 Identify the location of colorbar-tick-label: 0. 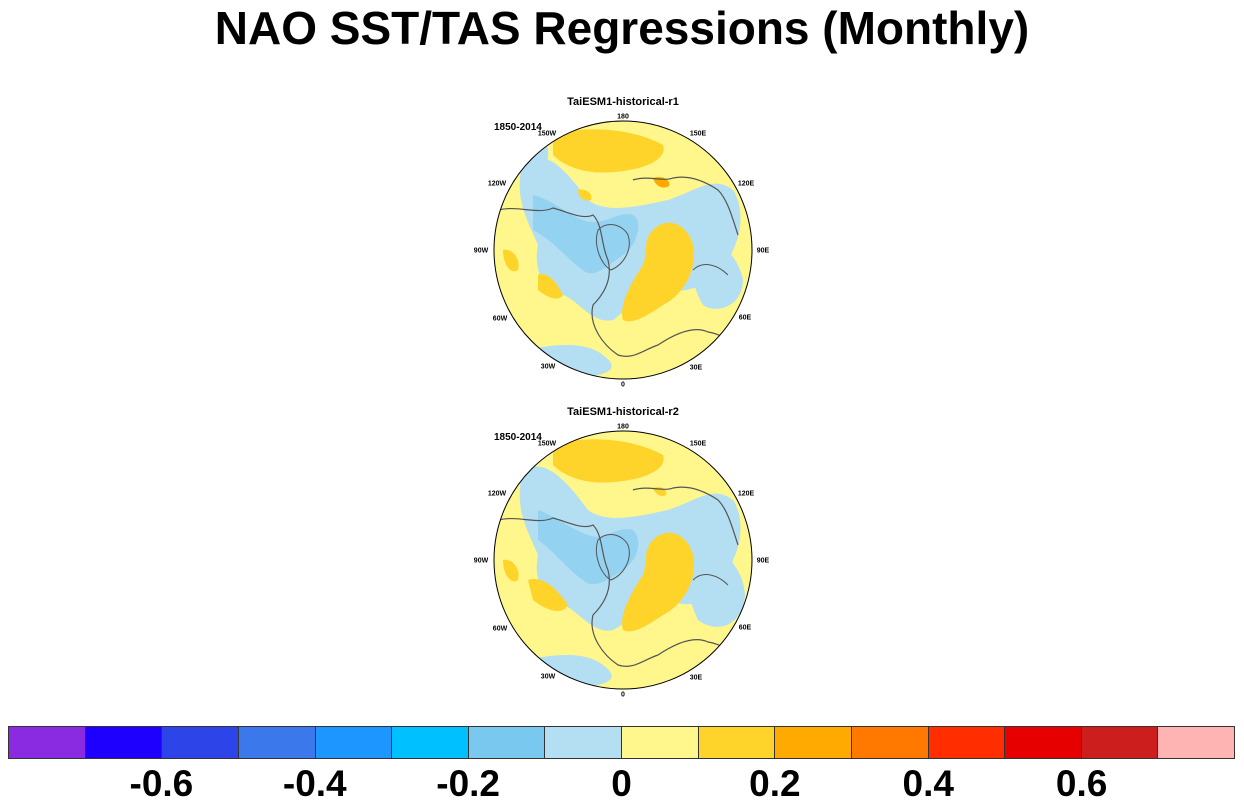
(621, 783).